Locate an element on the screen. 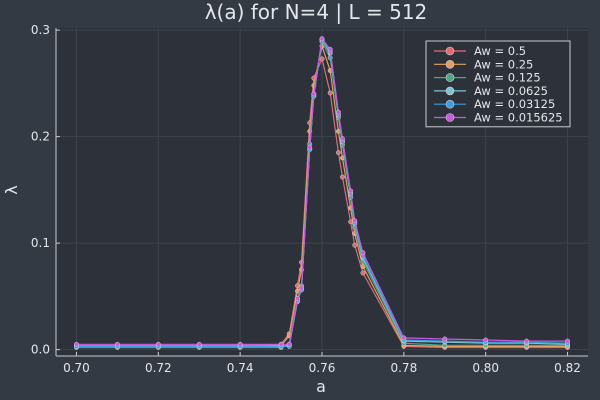  legend-label: Aw = 0.5 is located at coordinates (500, 51).